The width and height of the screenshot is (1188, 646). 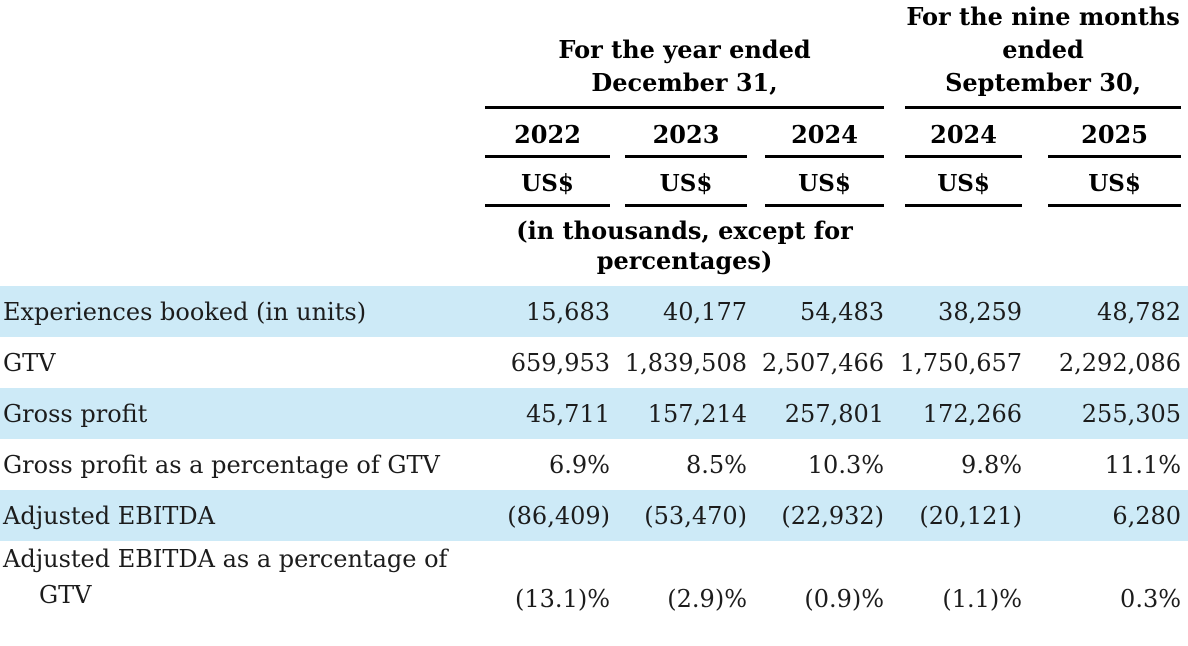 What do you see at coordinates (1115, 133) in the screenshot?
I see `year-label: 2025` at bounding box center [1115, 133].